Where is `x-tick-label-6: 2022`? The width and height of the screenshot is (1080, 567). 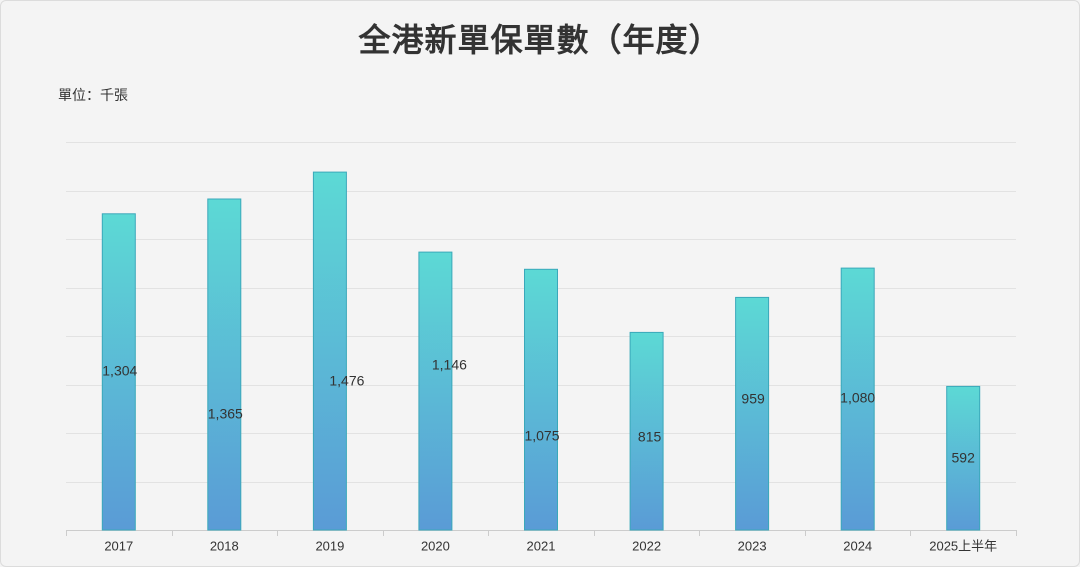 x-tick-label-6: 2022 is located at coordinates (646, 545).